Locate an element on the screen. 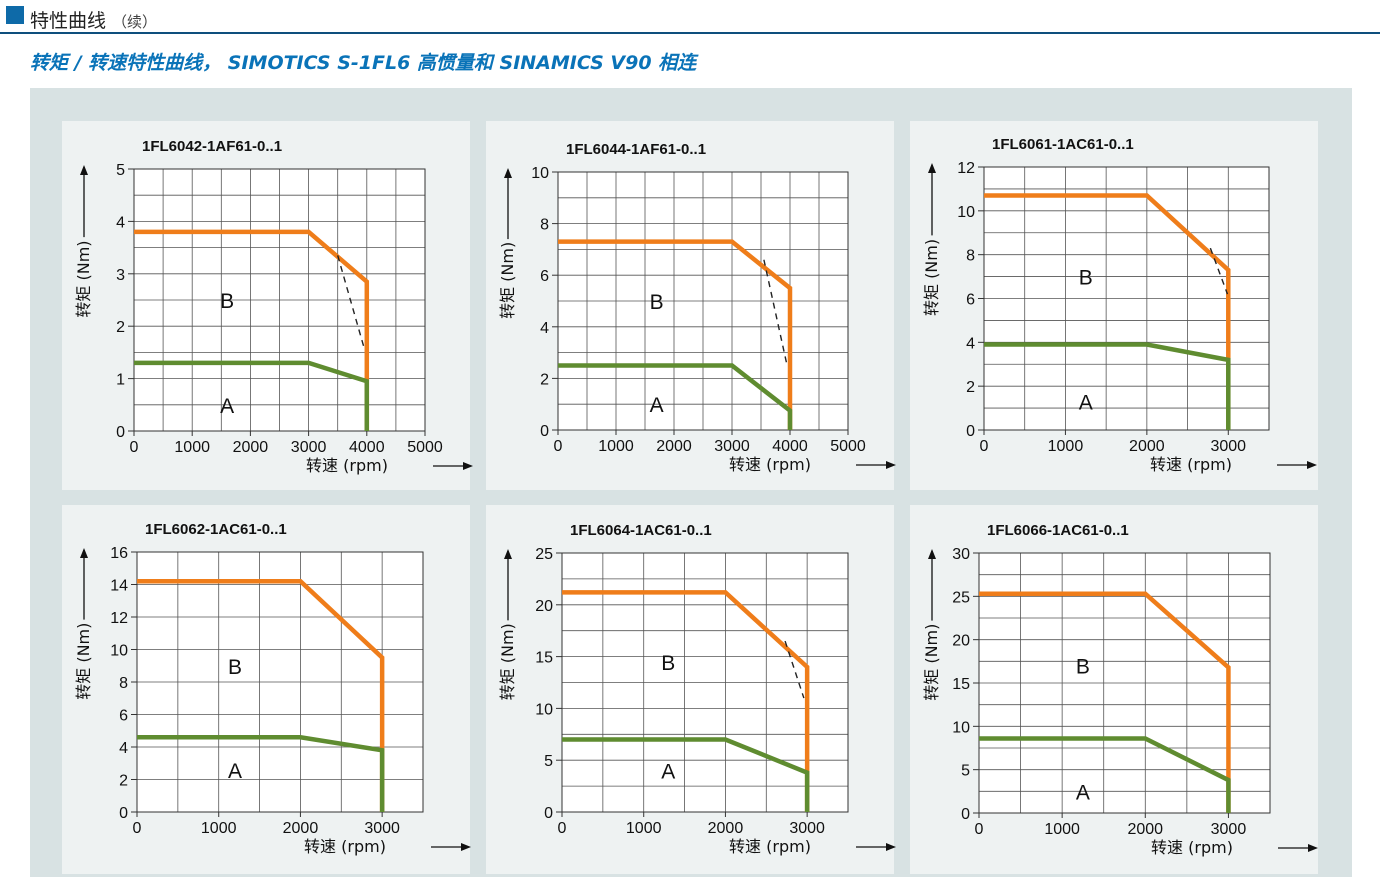 This screenshot has width=1380, height=877. section-title-text: 特性曲线 is located at coordinates (68, 21).